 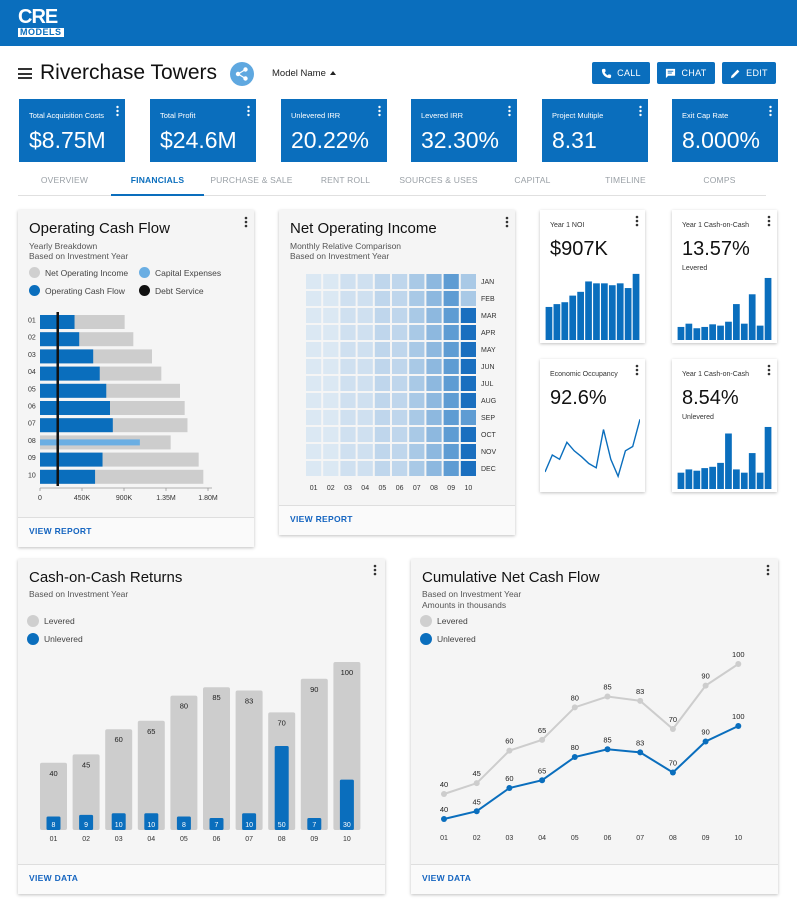 I want to click on kpi-card: Total Profit $24.6M, so click(x=203, y=130).